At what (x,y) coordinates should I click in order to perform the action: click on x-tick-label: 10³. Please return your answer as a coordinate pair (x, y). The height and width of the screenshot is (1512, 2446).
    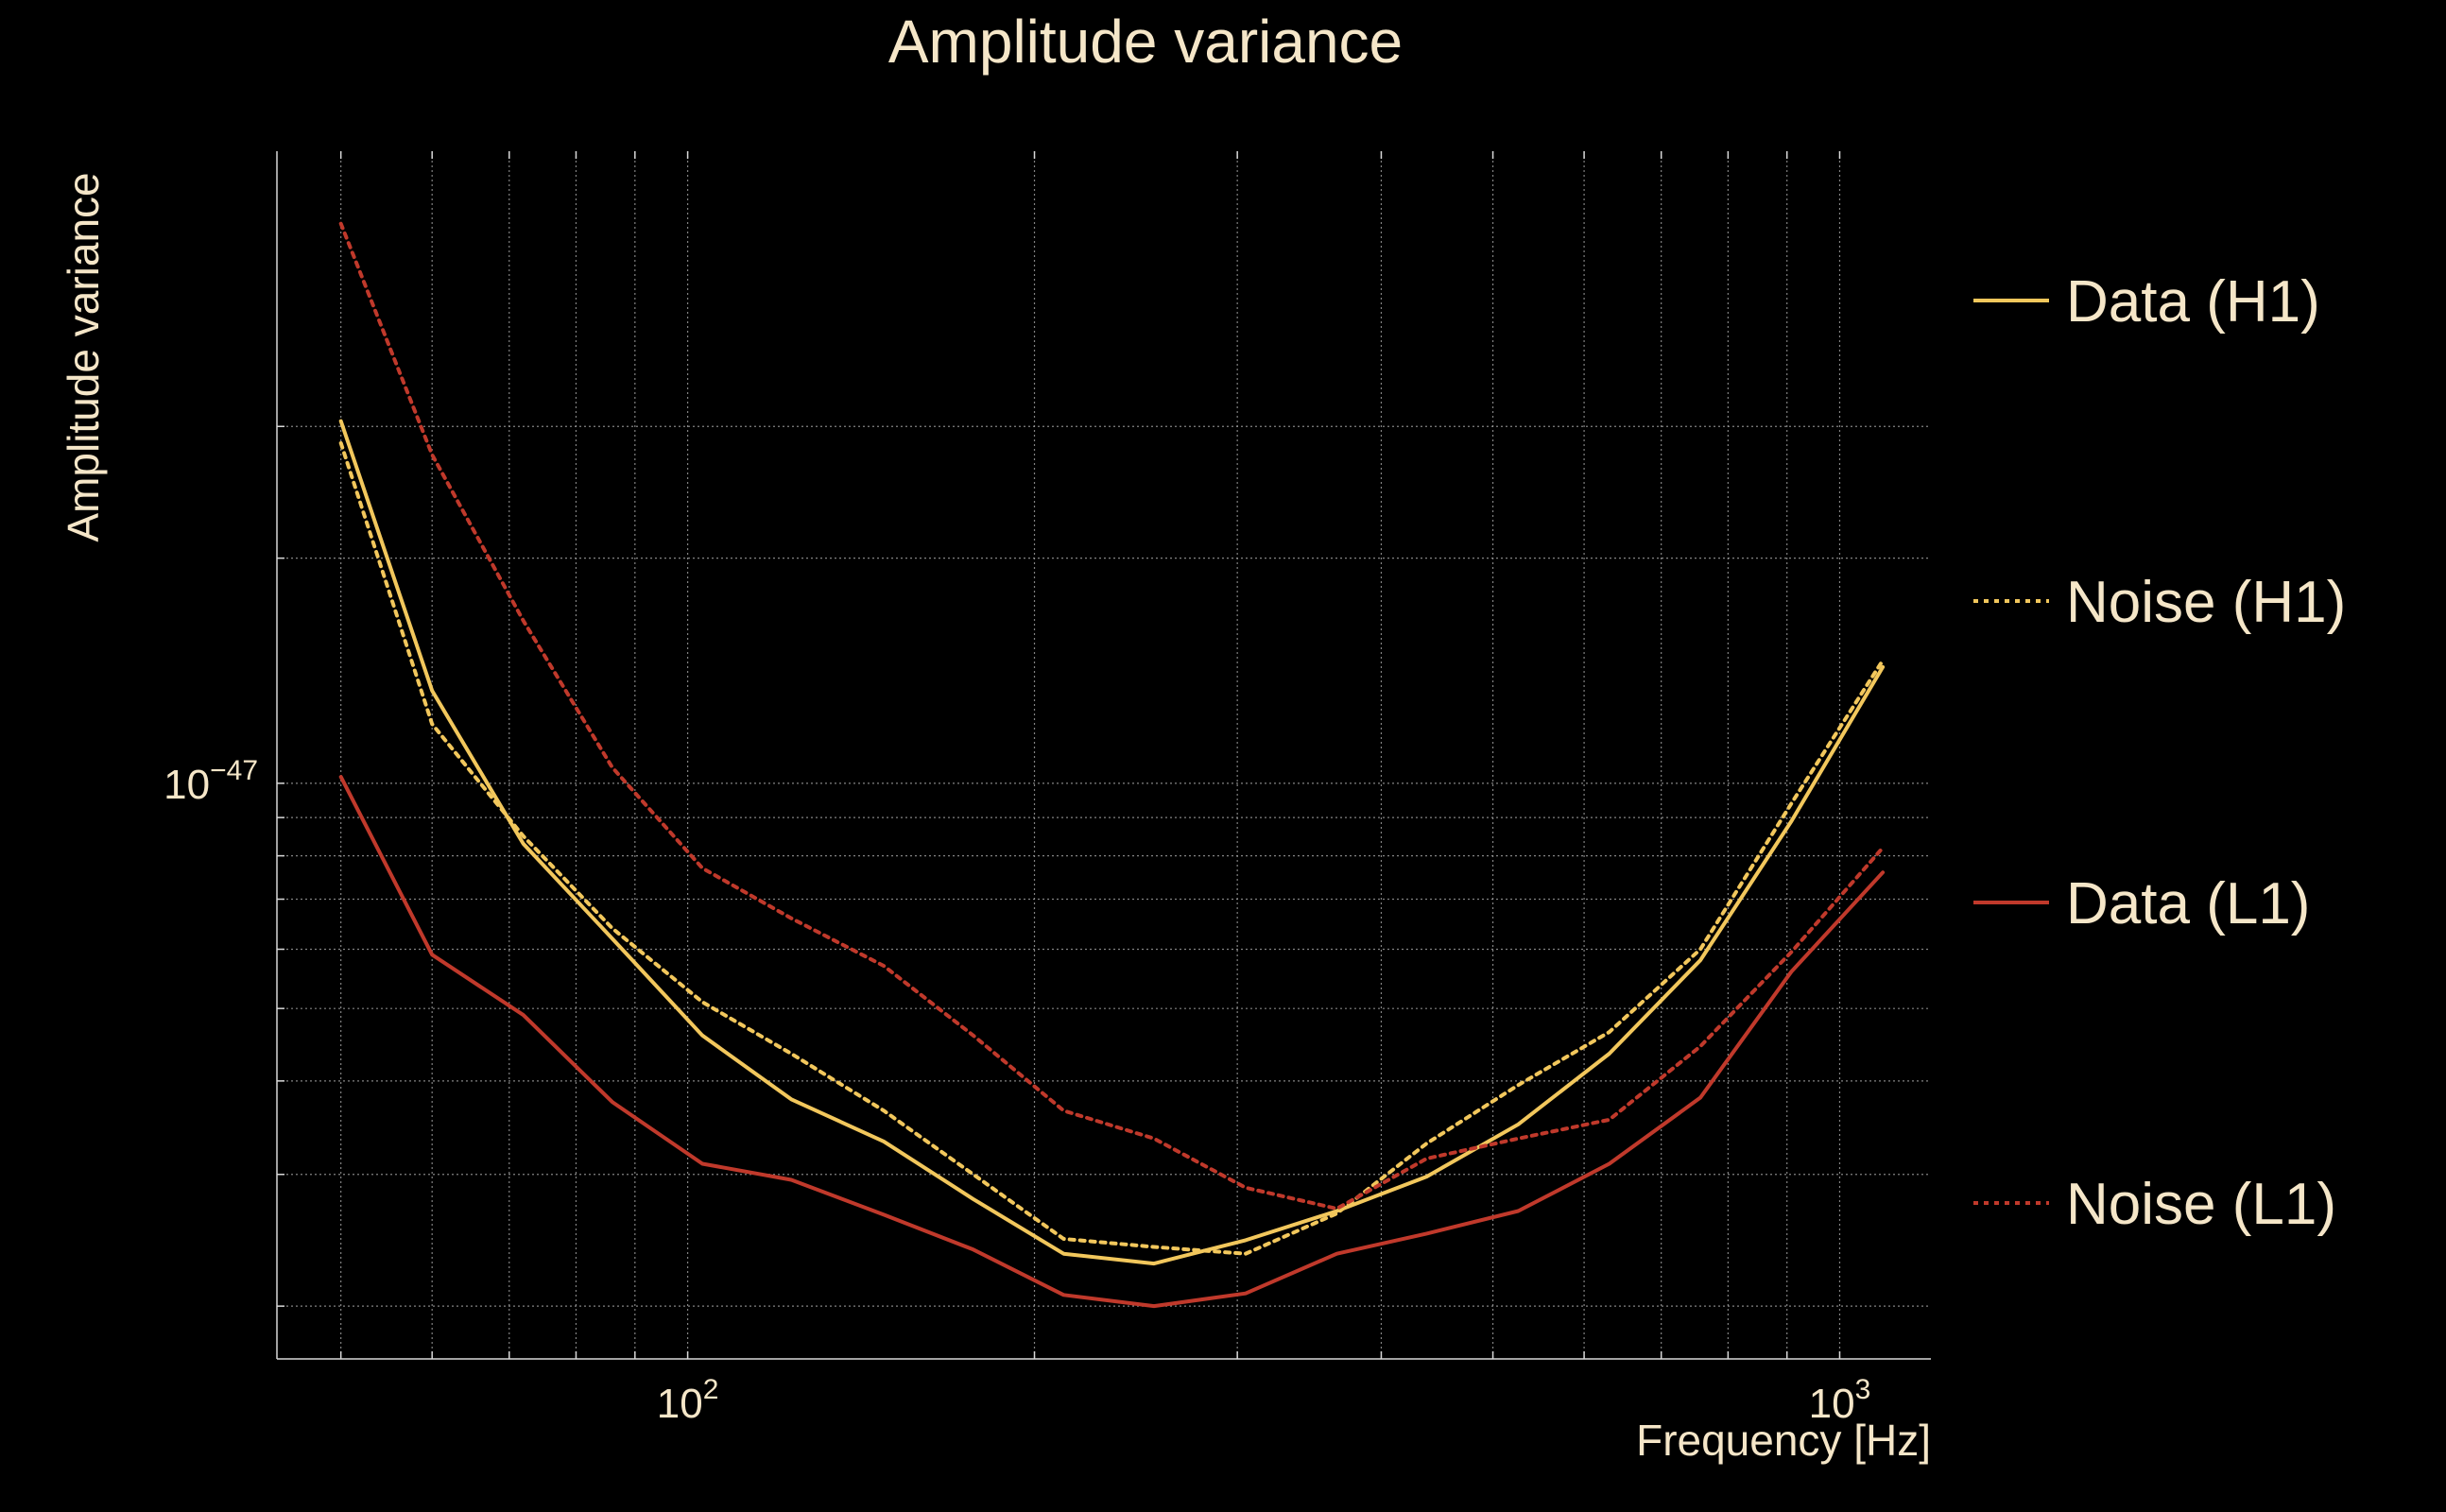
    Looking at the image, I should click on (1840, 1400).